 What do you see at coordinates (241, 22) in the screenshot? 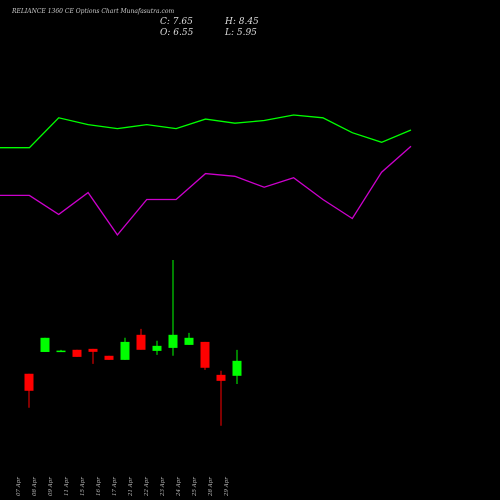
I see `high-label: H: 8.45` at bounding box center [241, 22].